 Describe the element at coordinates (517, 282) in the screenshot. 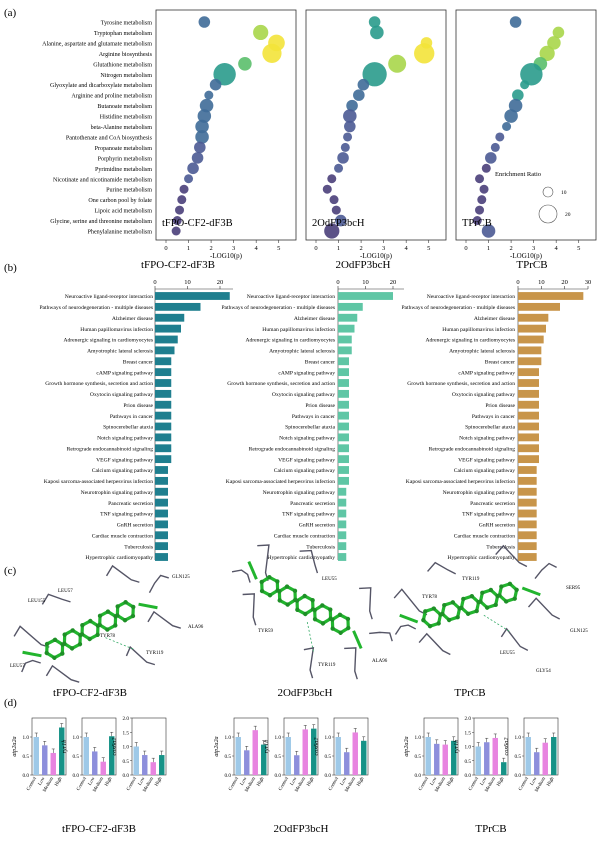

I see `x-tick-label: 0` at that location.